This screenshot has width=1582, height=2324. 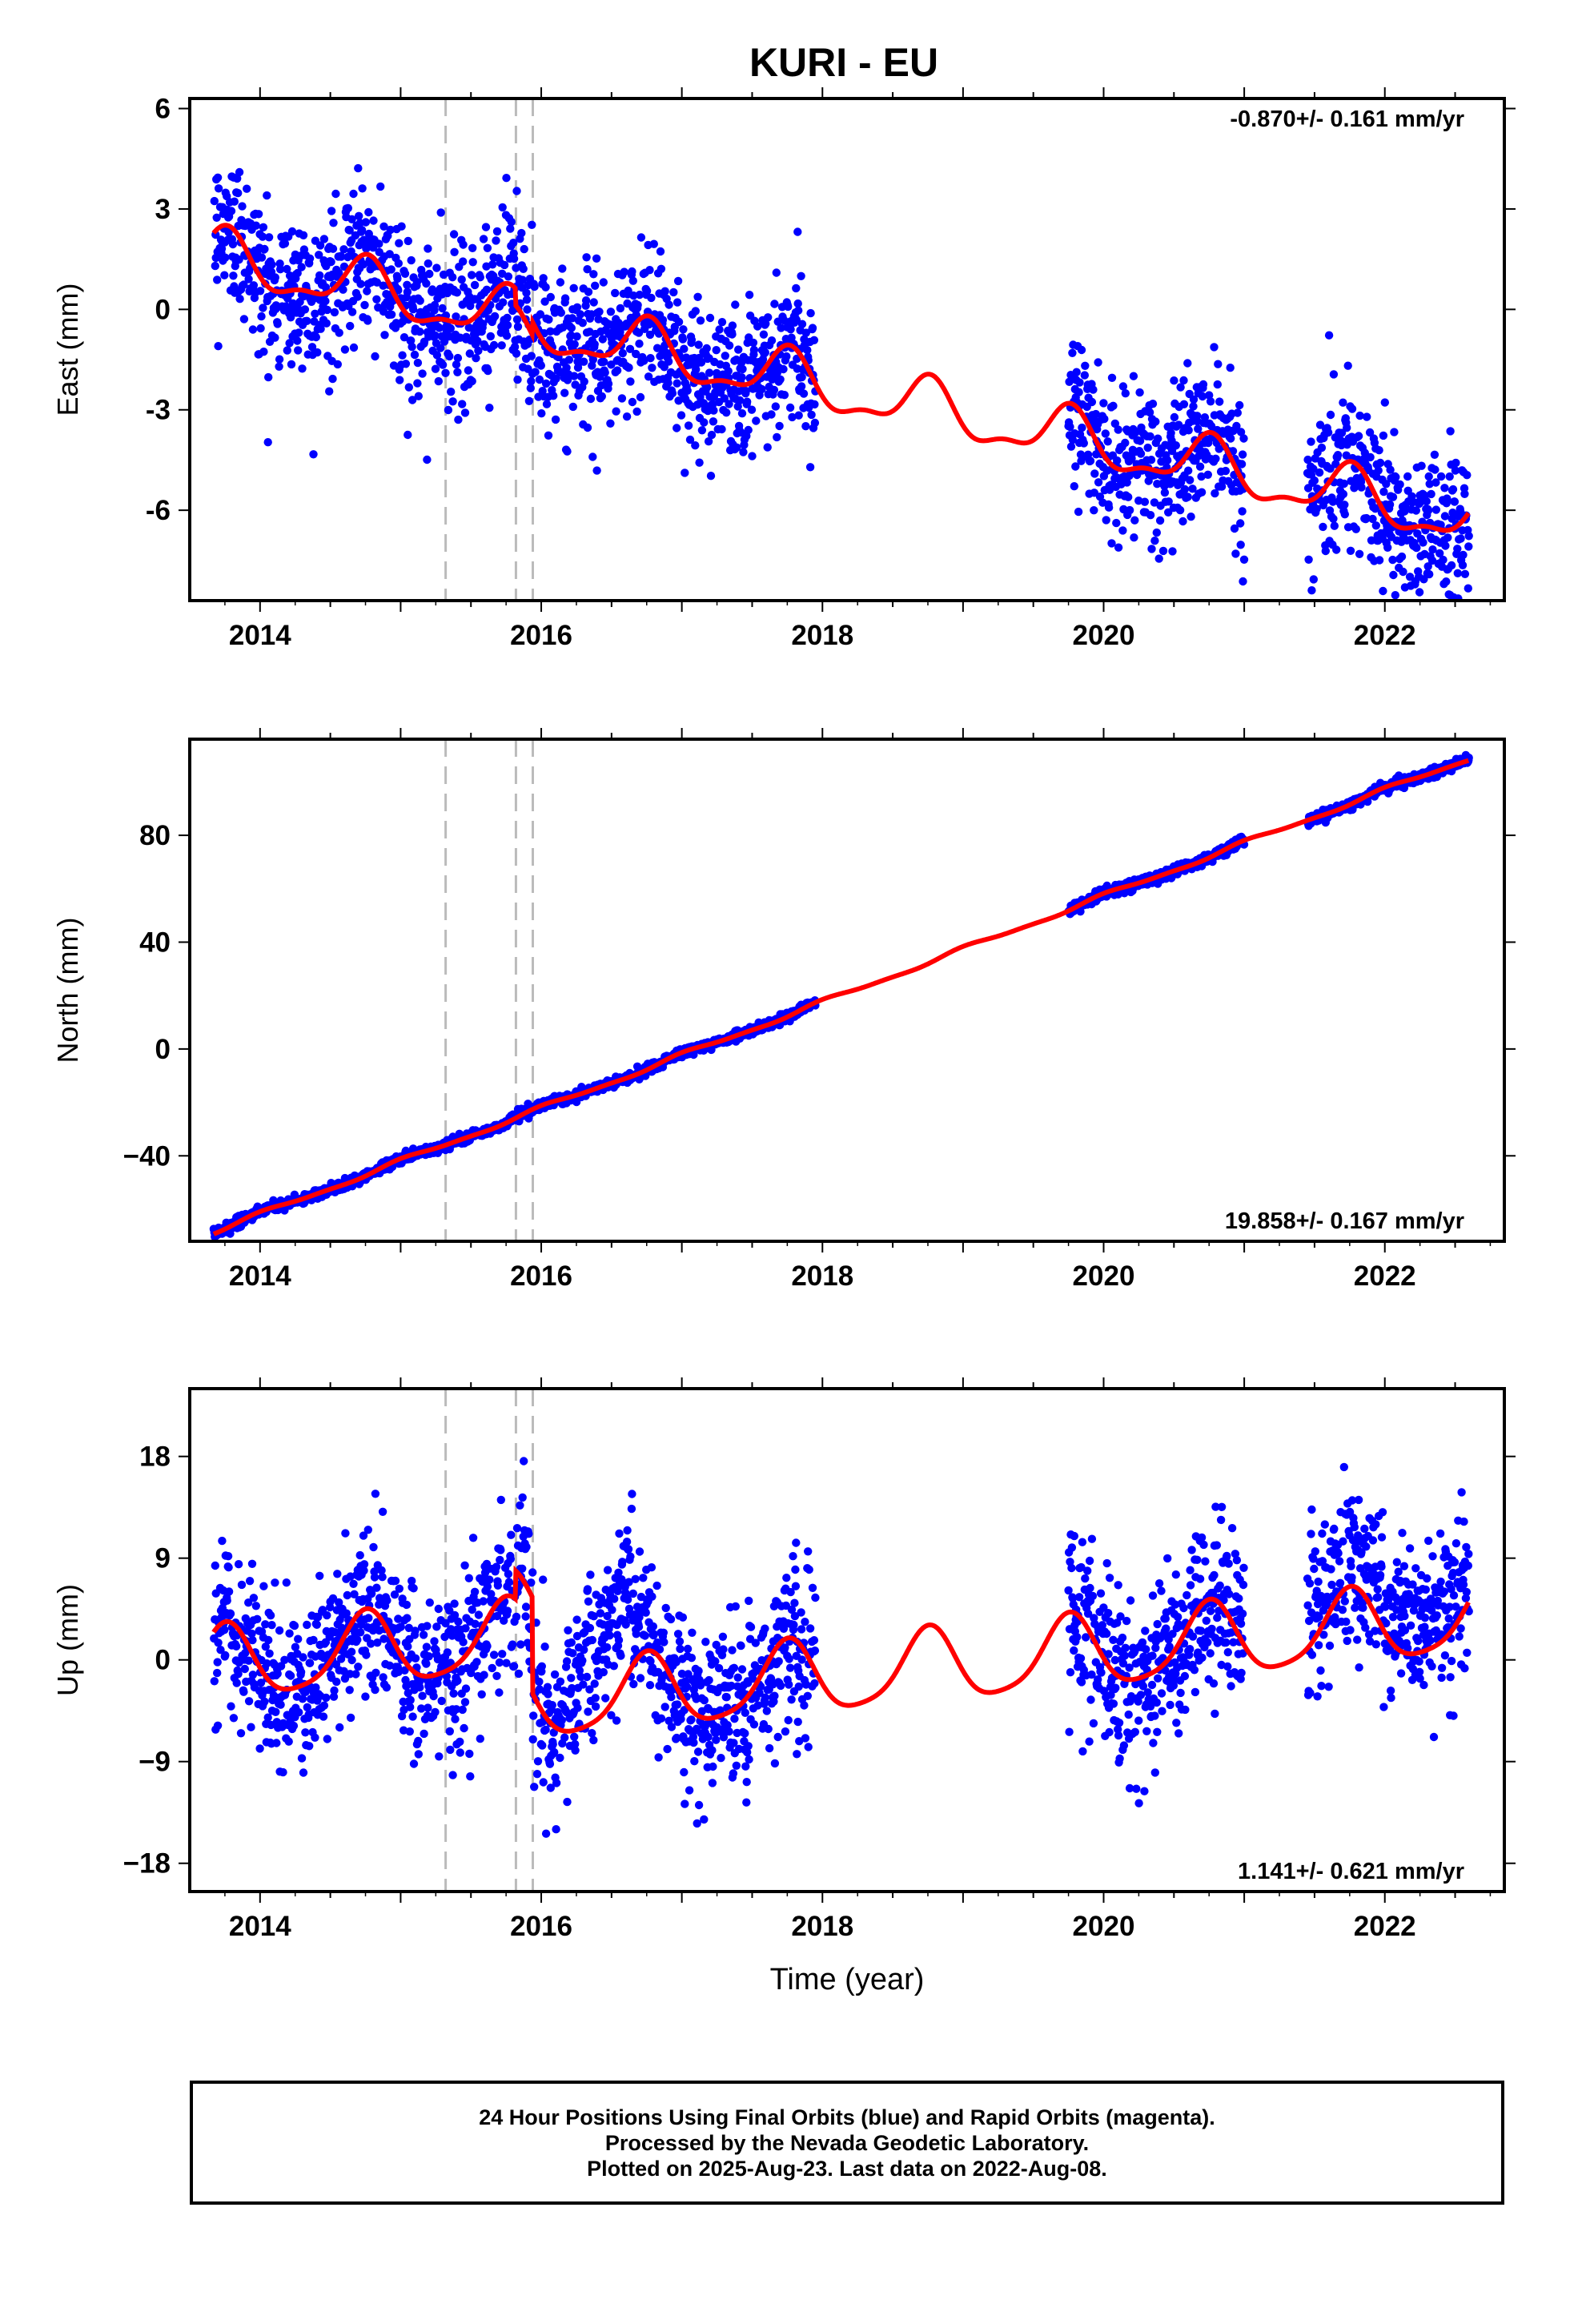 What do you see at coordinates (1436, 510) in the screenshot?
I see `data-point-2070` at bounding box center [1436, 510].